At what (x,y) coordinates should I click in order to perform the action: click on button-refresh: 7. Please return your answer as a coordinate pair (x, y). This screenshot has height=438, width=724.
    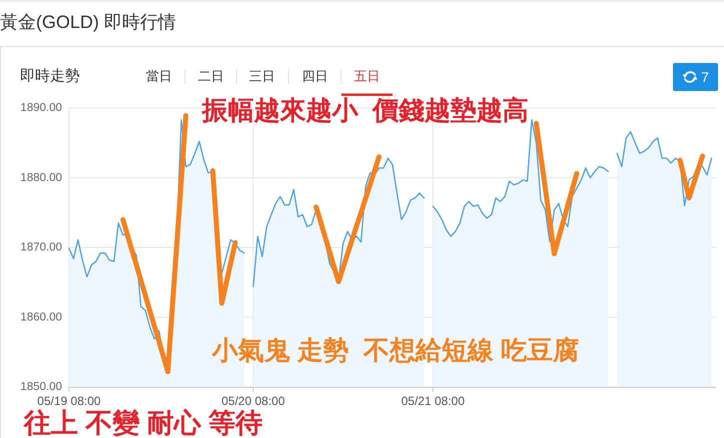
    Looking at the image, I should click on (695, 77).